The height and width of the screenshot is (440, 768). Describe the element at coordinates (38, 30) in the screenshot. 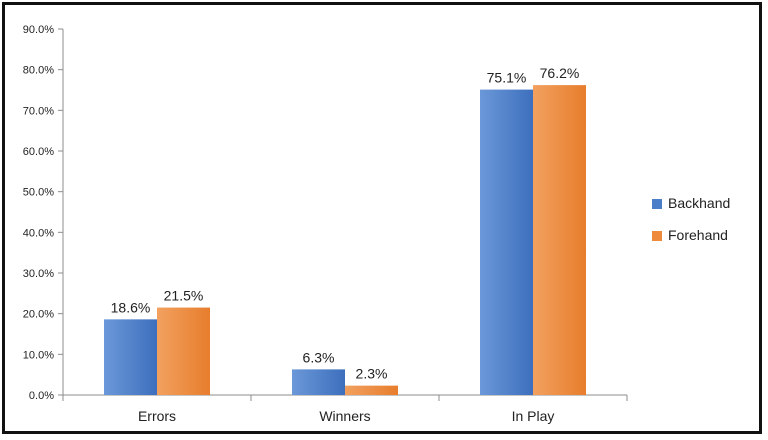

I see `y-tick-label: 90.0%` at that location.